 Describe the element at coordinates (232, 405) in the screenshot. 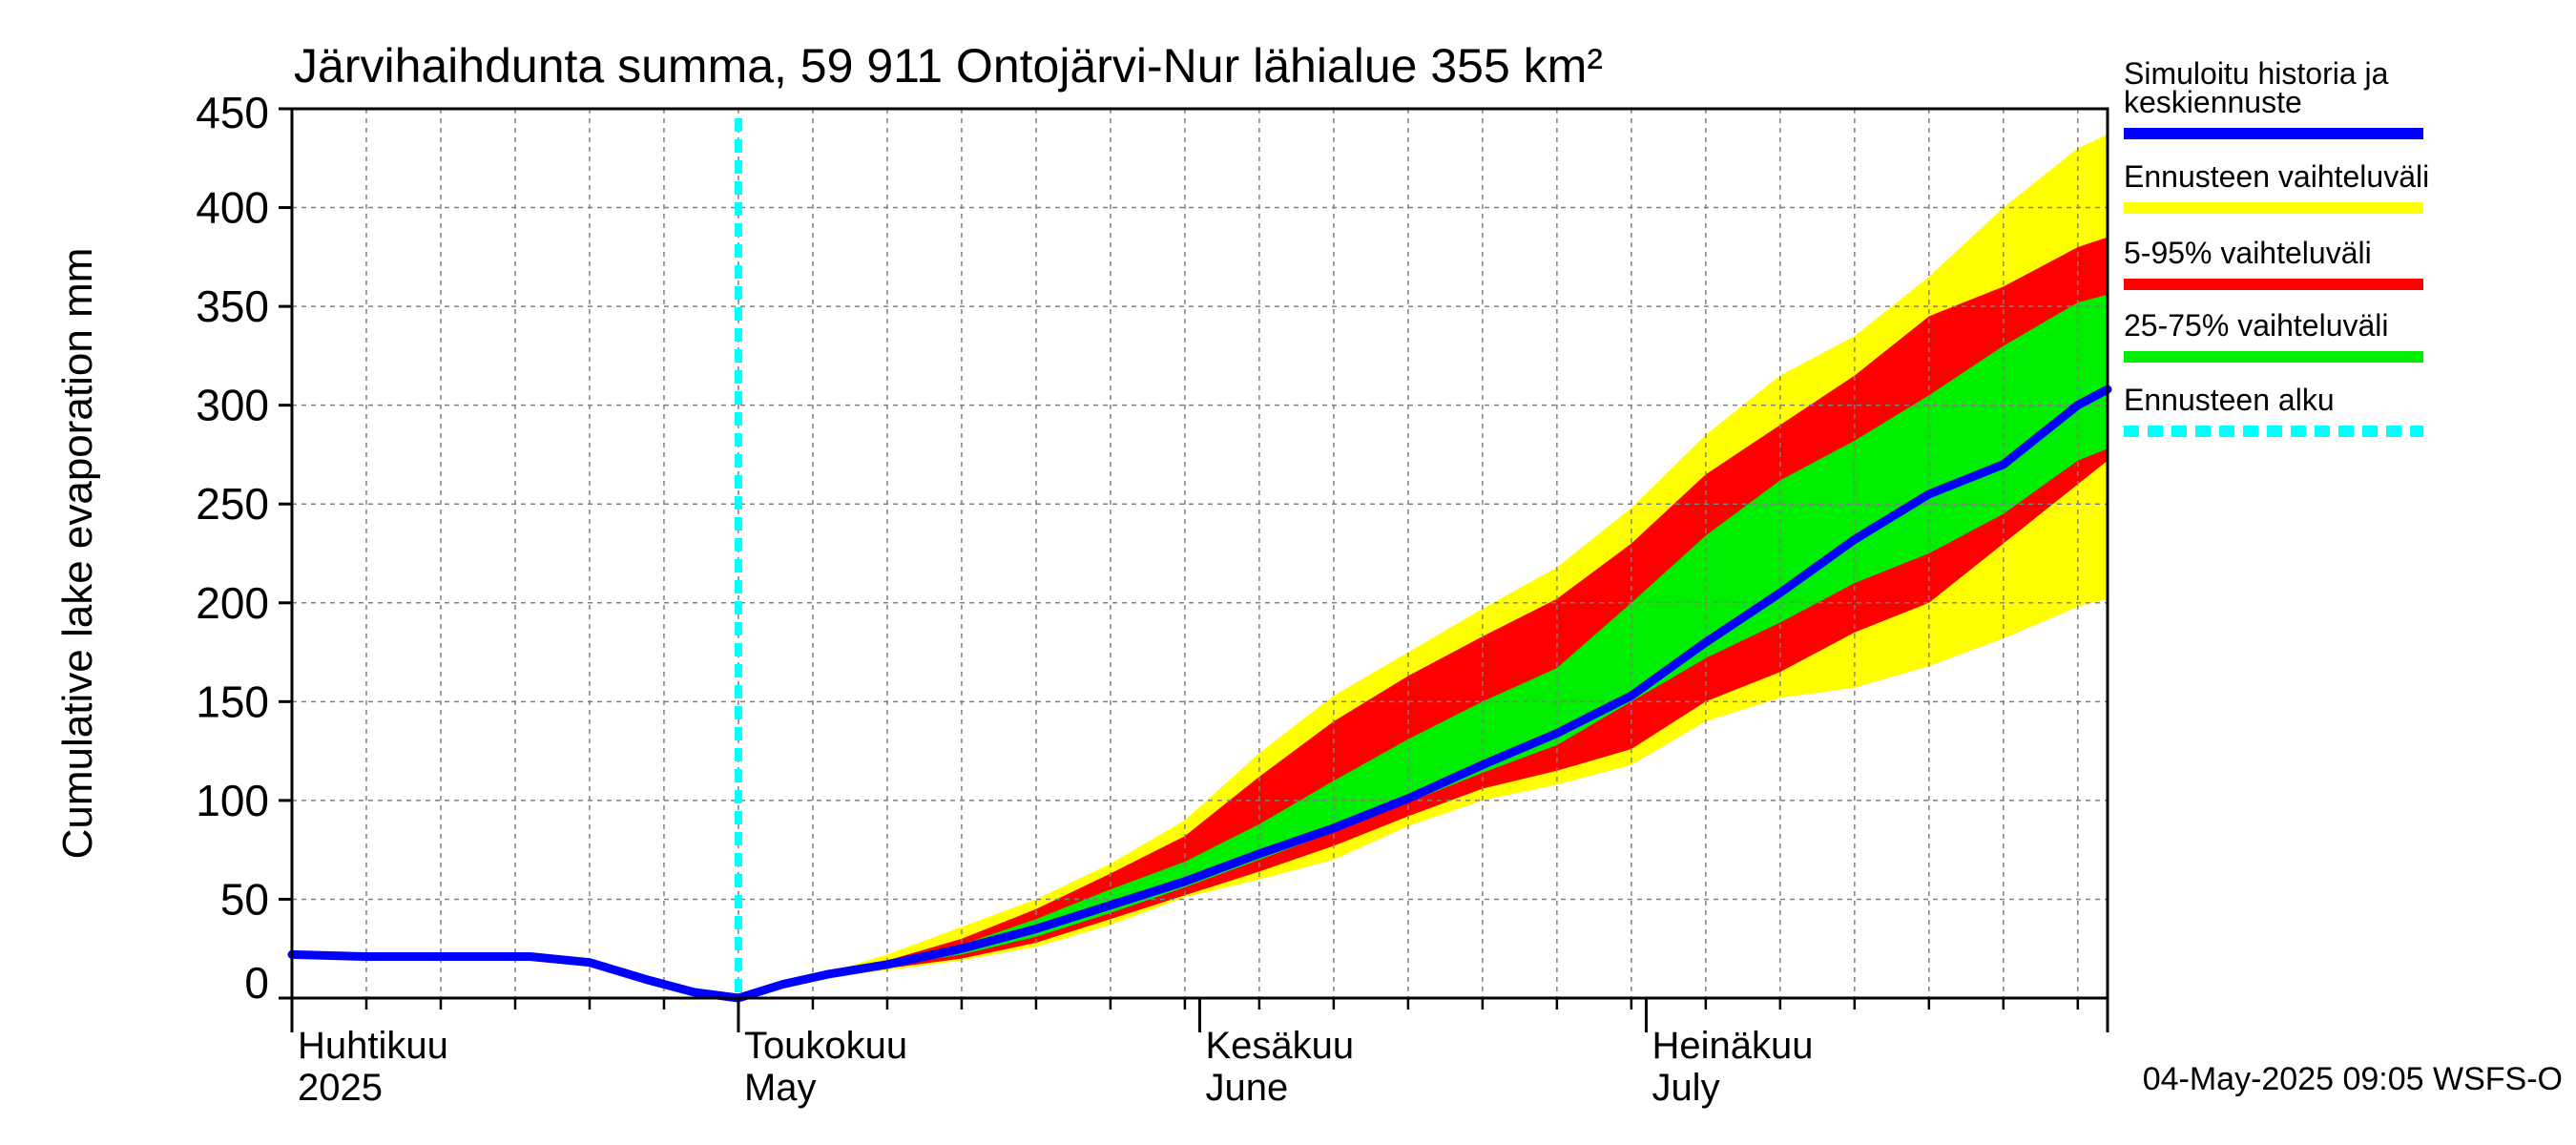

I see `y-tick-label: 300` at that location.